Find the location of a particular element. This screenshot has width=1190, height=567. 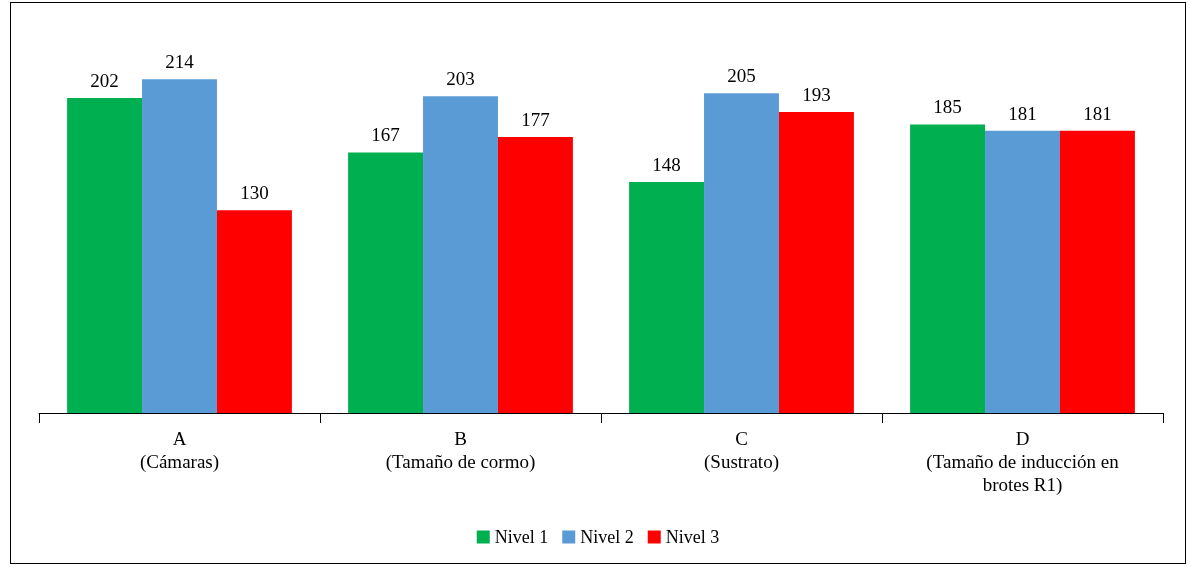

legend-label: Nivel 3 is located at coordinates (692, 537).